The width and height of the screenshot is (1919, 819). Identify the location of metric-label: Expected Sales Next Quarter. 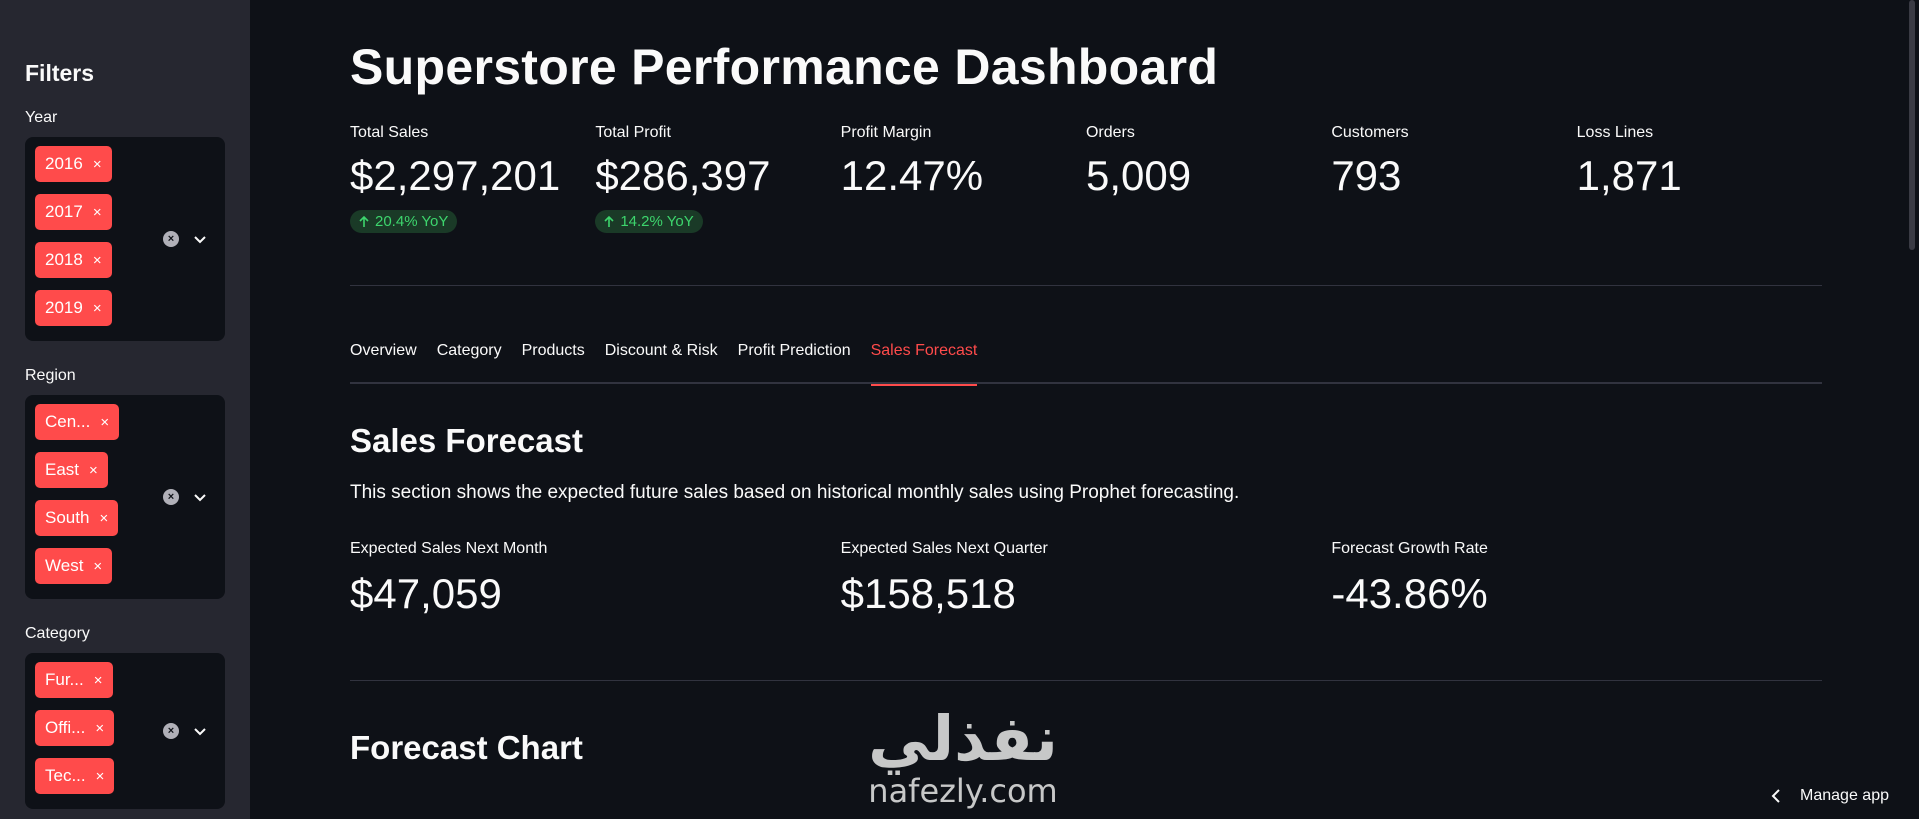
(944, 548).